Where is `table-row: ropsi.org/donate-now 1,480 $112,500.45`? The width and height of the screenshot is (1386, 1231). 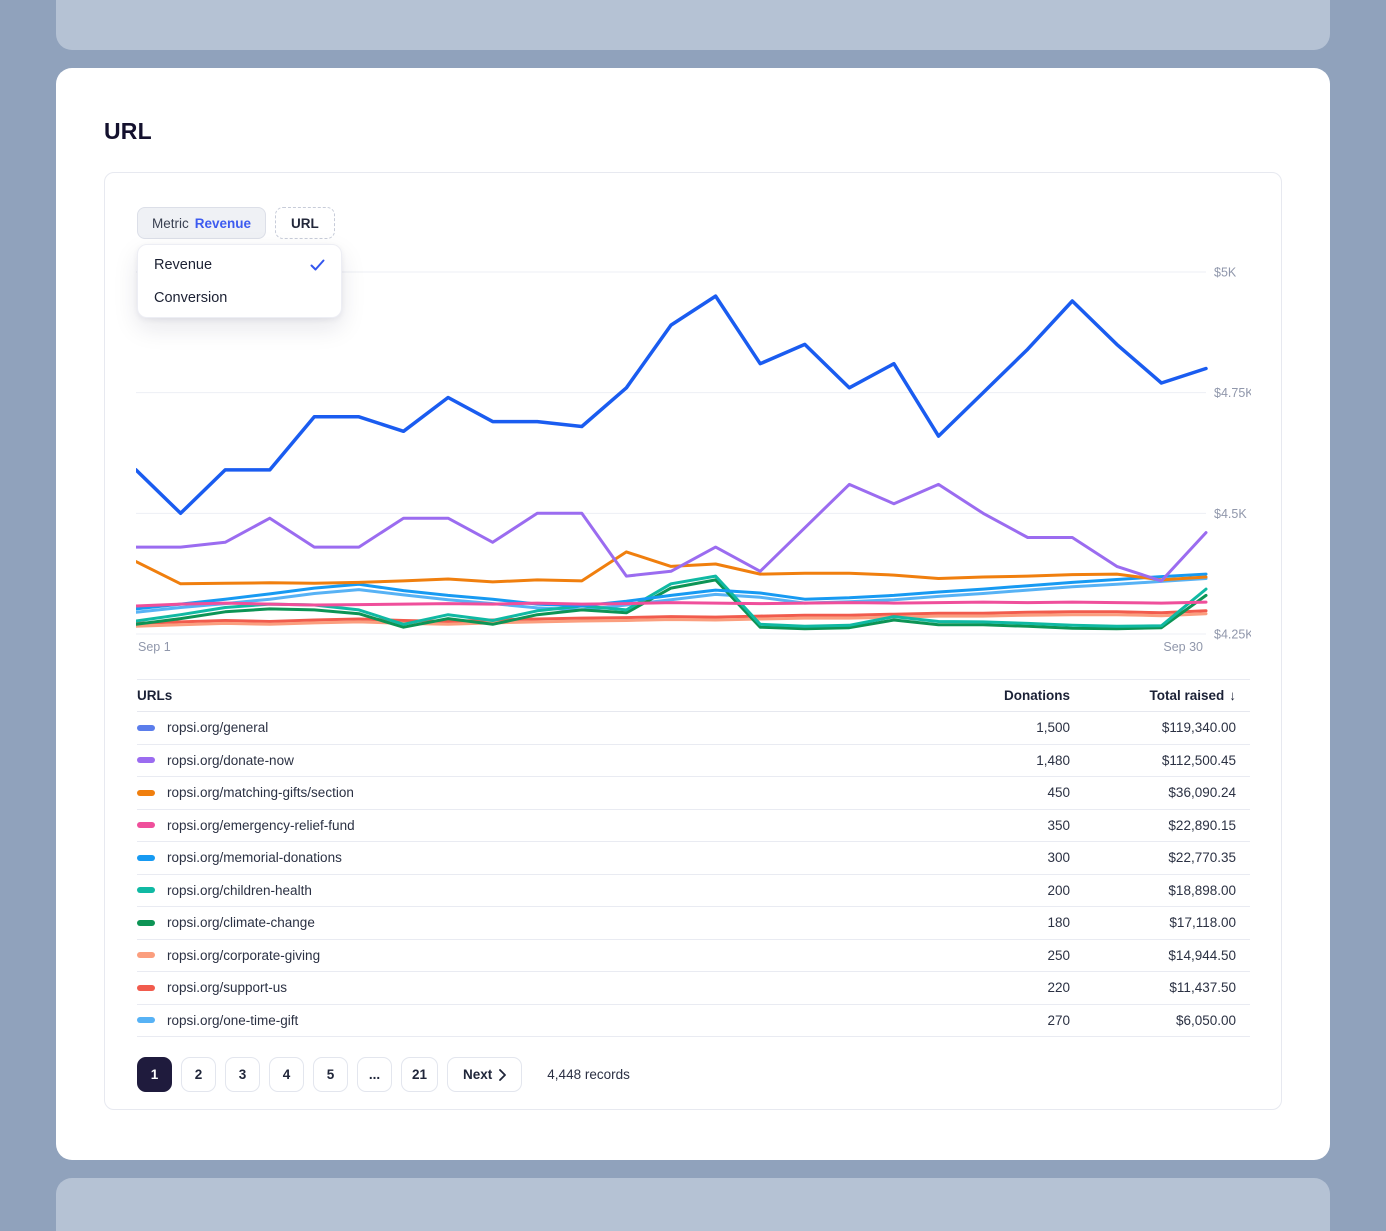 table-row: ropsi.org/donate-now 1,480 $112,500.45 is located at coordinates (693, 761).